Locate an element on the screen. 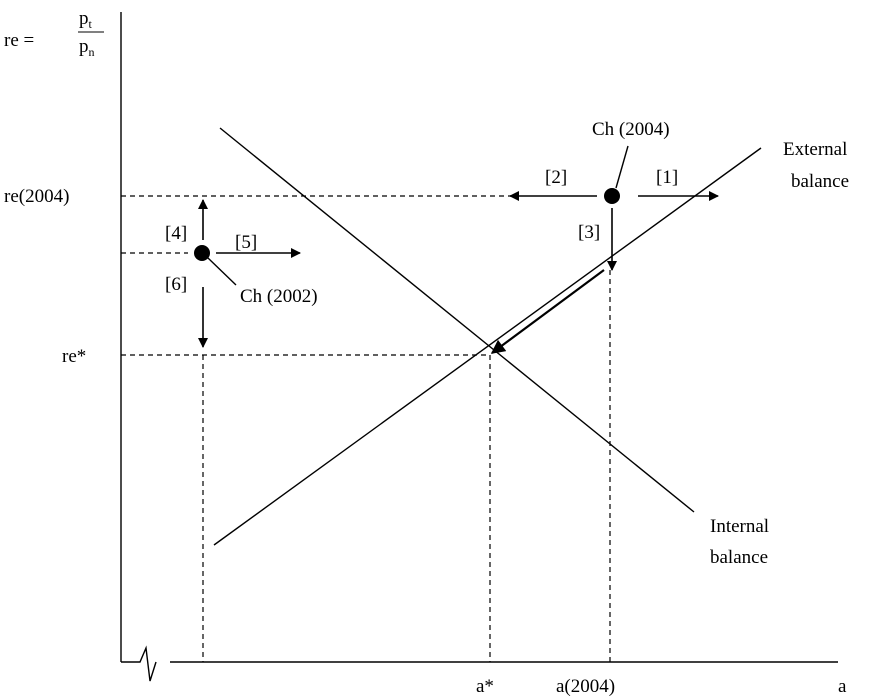 The height and width of the screenshot is (696, 877). x-axis-break is located at coordinates (139, 663).